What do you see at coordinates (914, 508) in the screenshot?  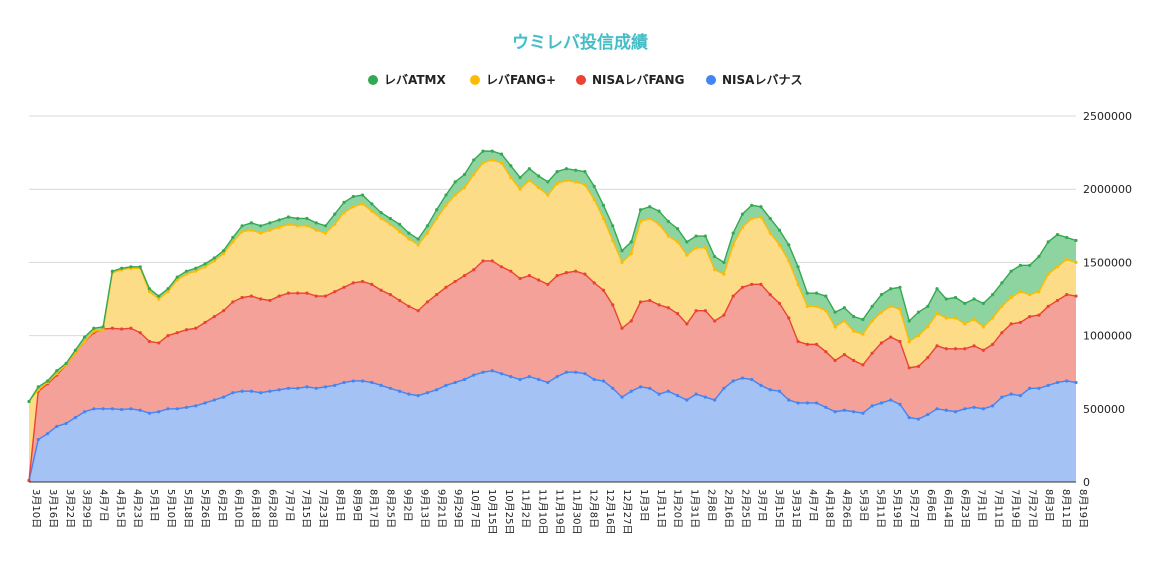 I see `x-tick-label: 5月27日` at bounding box center [914, 508].